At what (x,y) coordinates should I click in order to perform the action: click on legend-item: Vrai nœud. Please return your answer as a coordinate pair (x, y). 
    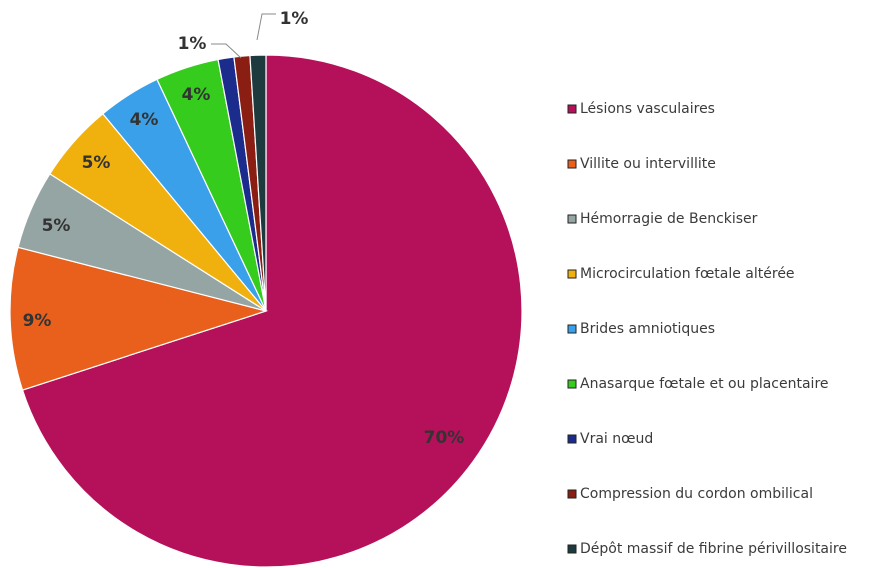
    Looking at the image, I should click on (610, 439).